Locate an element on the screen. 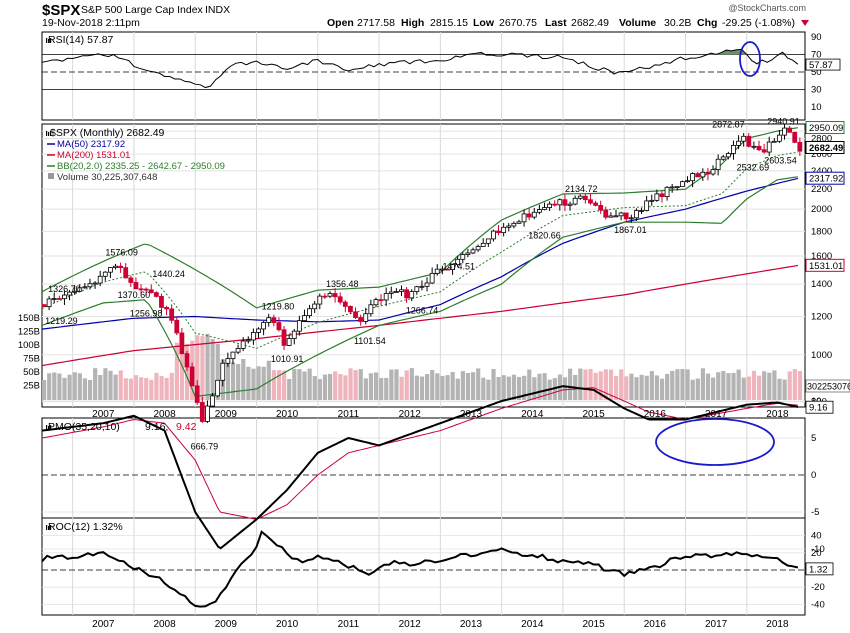 The height and width of the screenshot is (633, 850). rsi-tick-70: 70 is located at coordinates (816, 54).